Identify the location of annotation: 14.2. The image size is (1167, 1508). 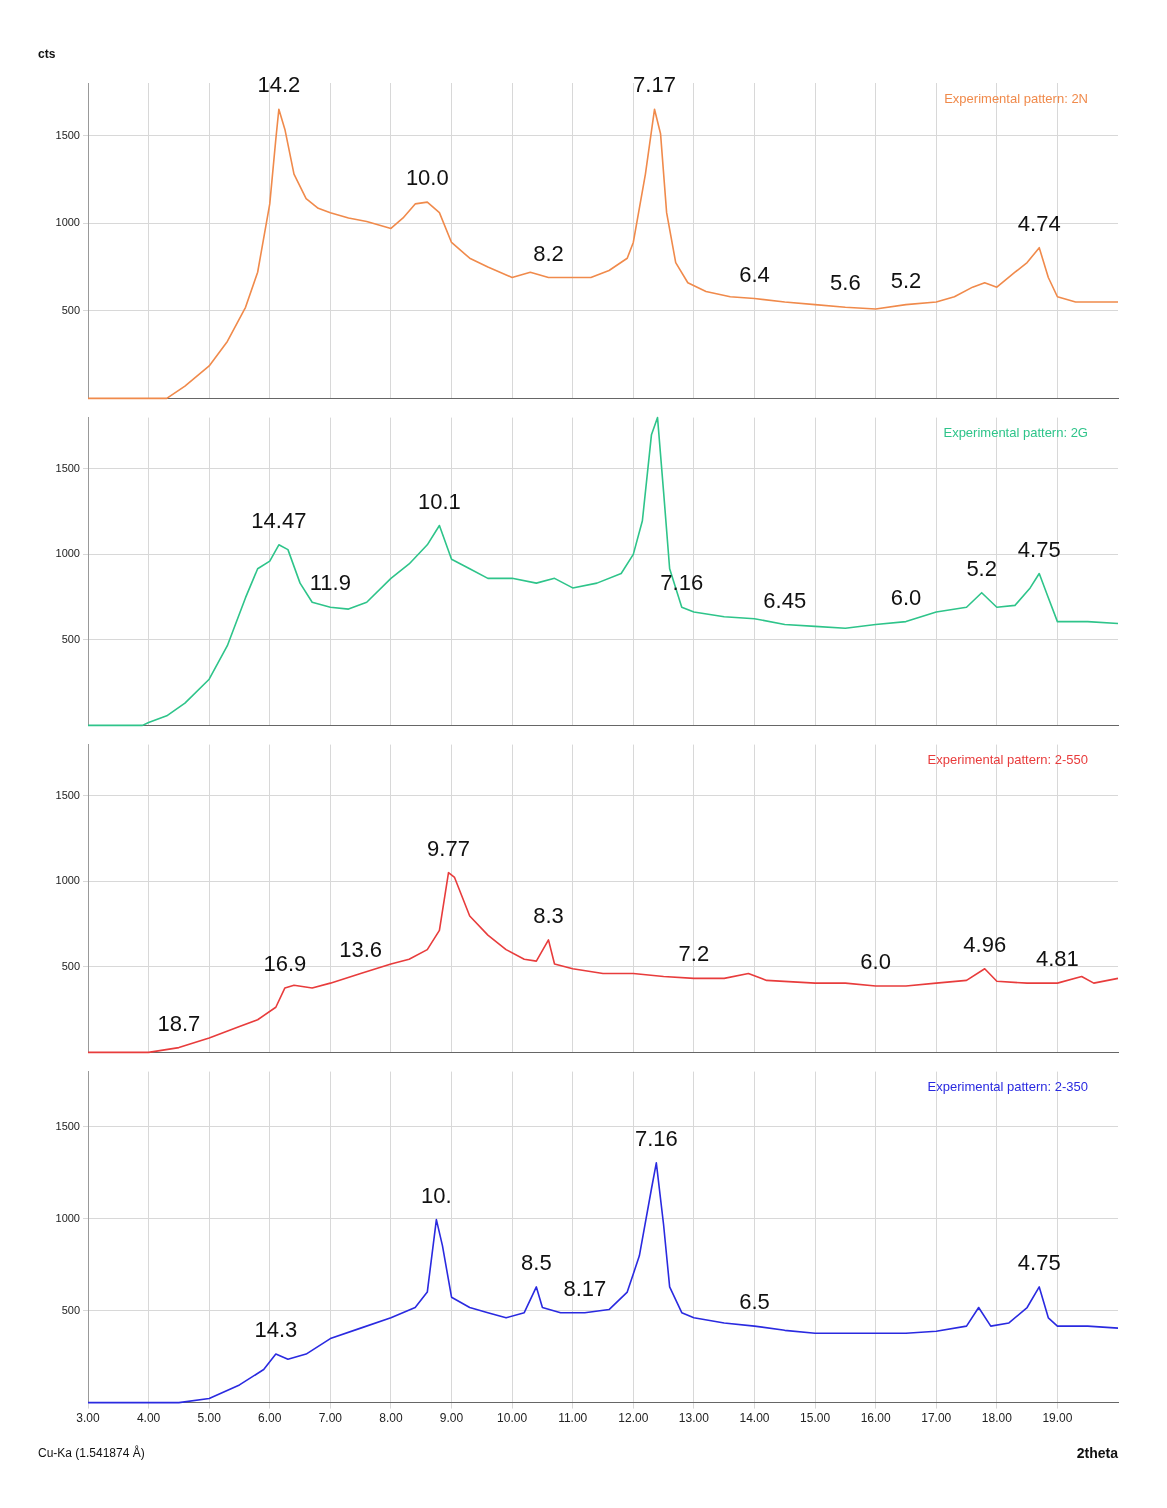
(279, 85).